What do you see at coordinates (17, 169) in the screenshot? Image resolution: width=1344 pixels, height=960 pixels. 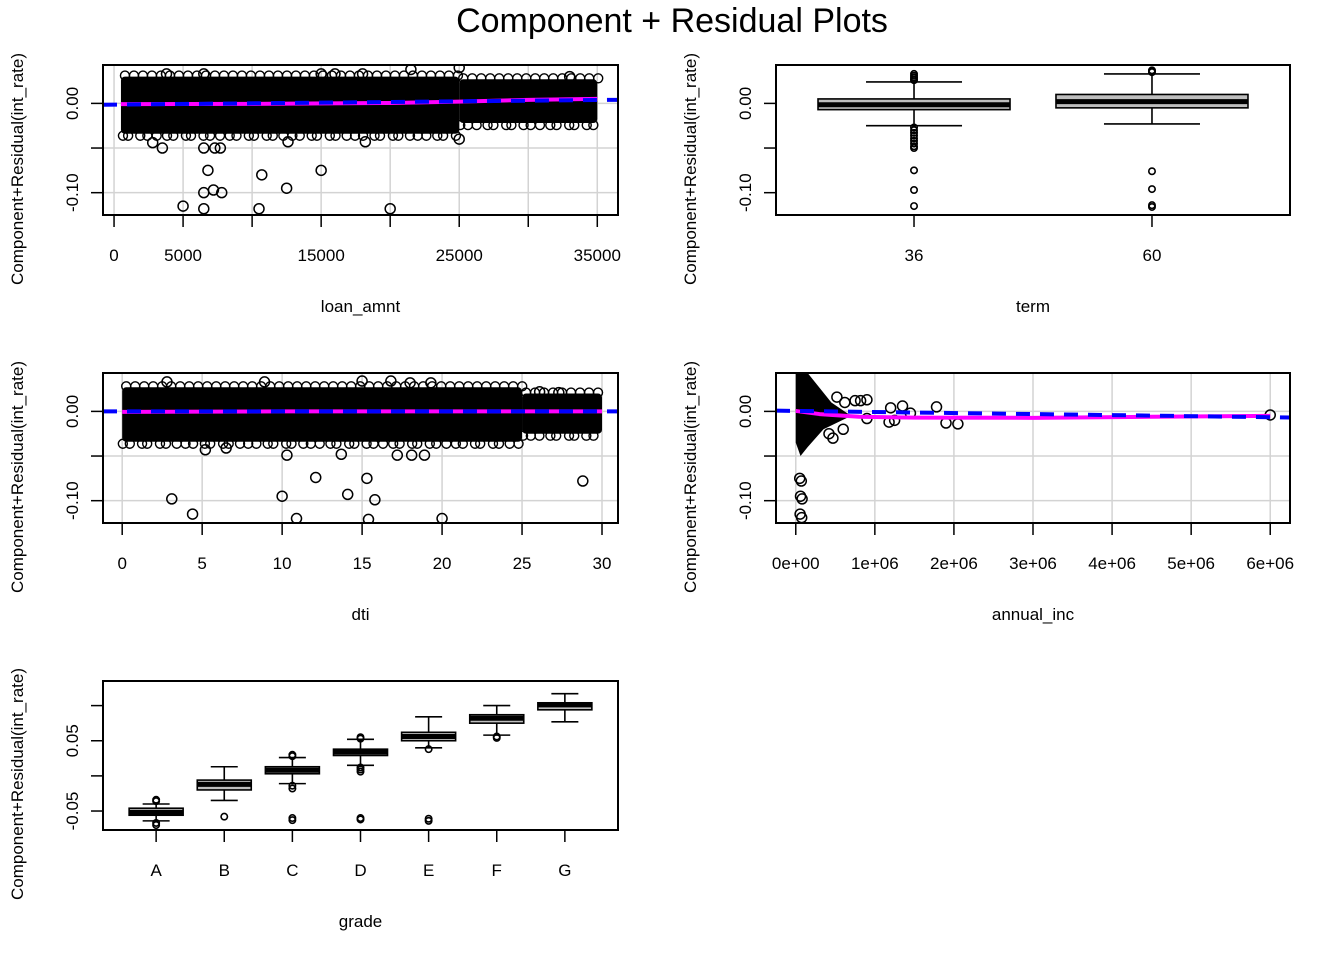 I see `y-axis-label: Component+Residual(int_rate)` at bounding box center [17, 169].